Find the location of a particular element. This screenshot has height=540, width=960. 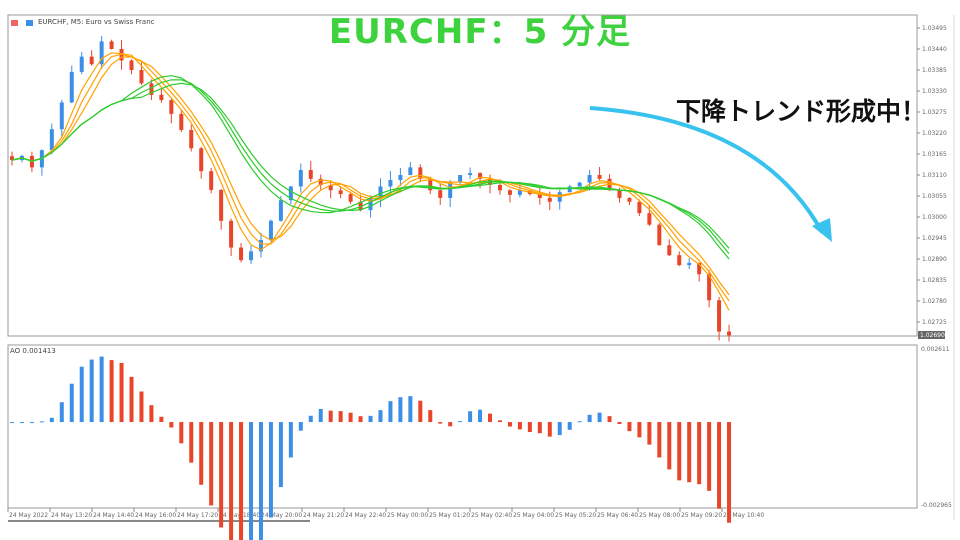

price-tick-label: 1.03110 is located at coordinates (934, 175).